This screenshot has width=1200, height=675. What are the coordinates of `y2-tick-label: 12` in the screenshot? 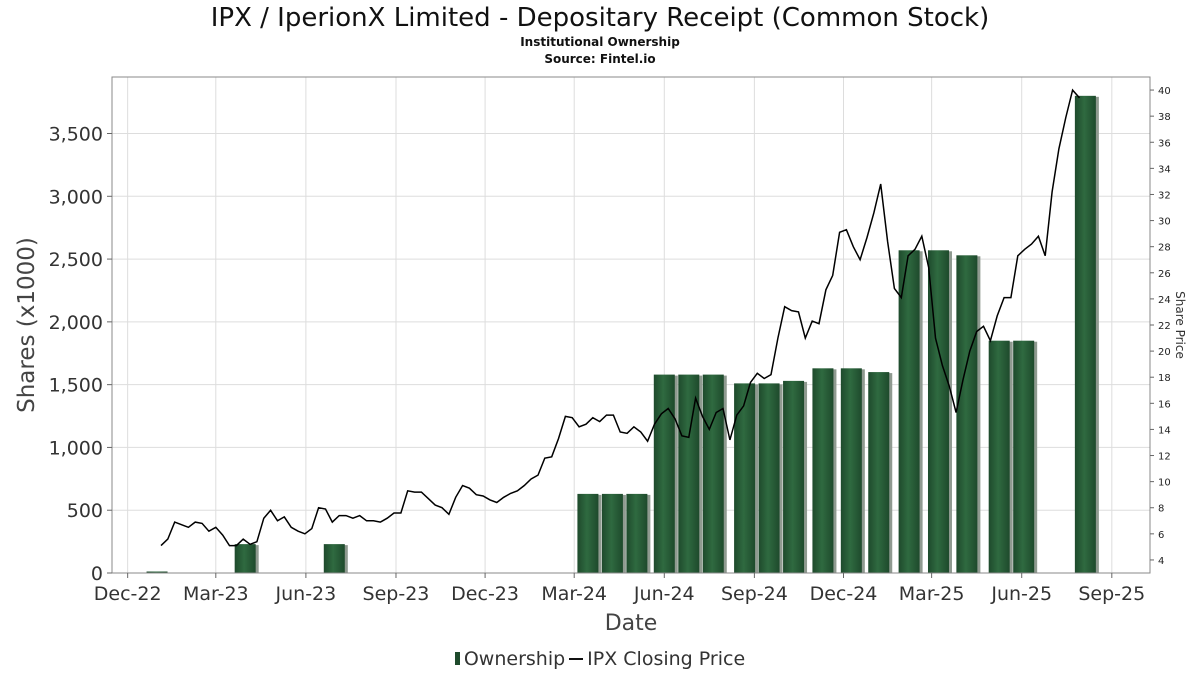 It's located at (1164, 457).